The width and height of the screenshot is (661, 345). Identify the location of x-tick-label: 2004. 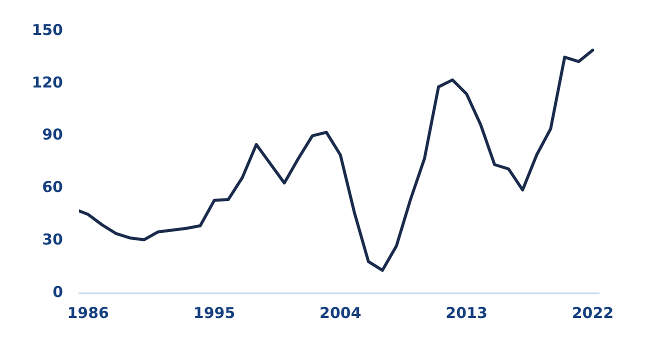
(341, 313).